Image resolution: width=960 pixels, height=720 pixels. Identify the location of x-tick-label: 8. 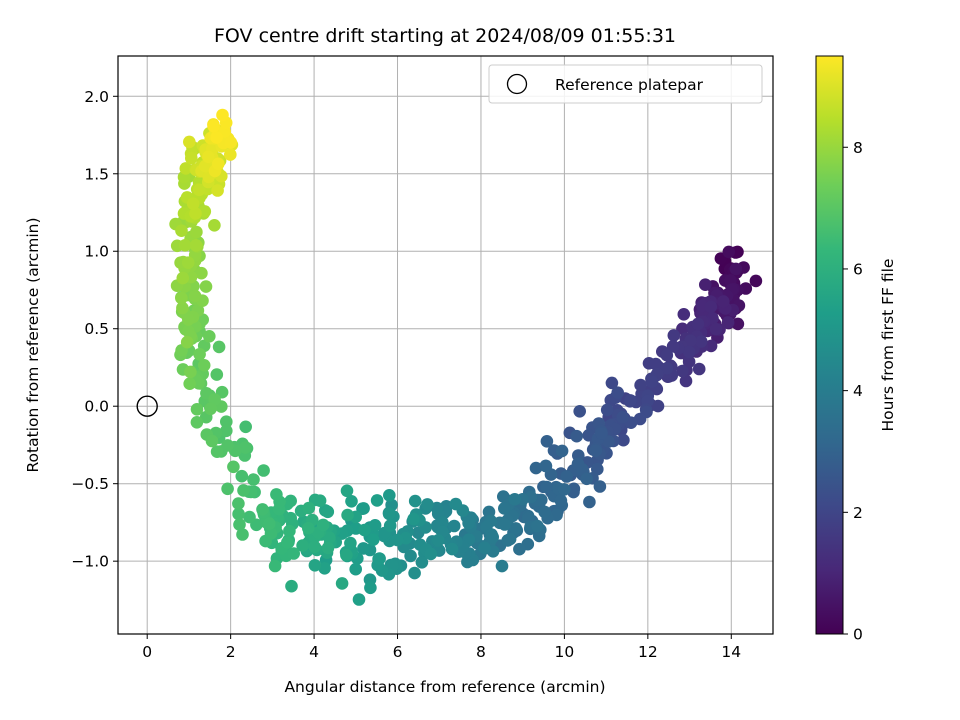
(481, 652).